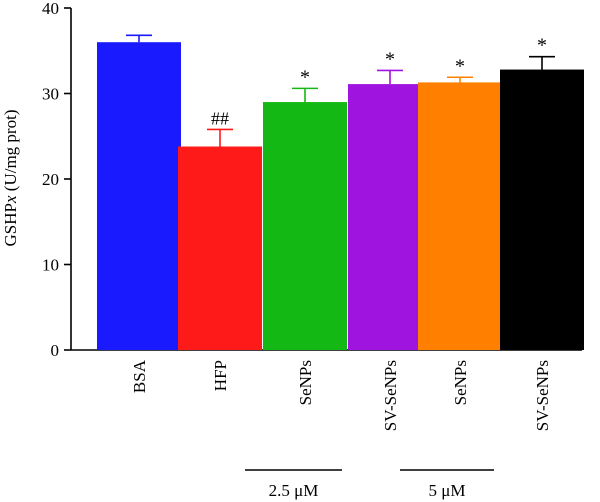  I want to click on significance-label-1: ##, so click(220, 118).